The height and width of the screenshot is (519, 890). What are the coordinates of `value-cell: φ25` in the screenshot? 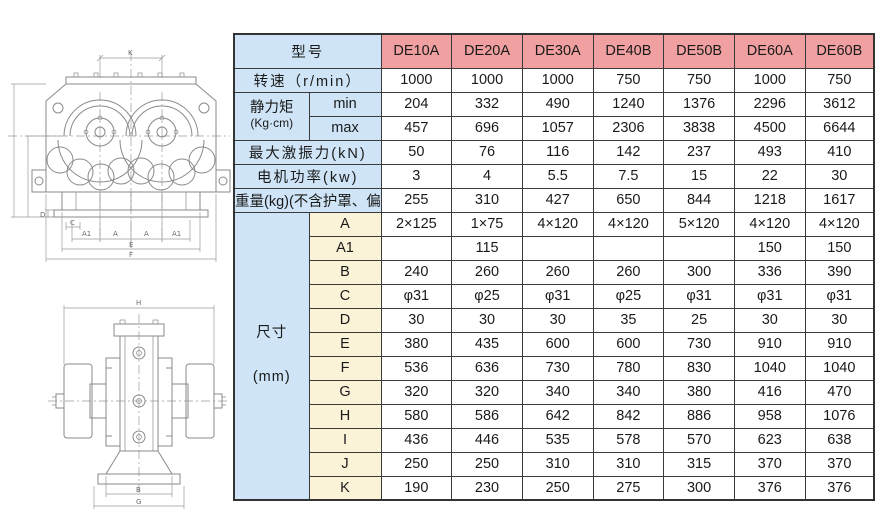 It's located at (487, 296).